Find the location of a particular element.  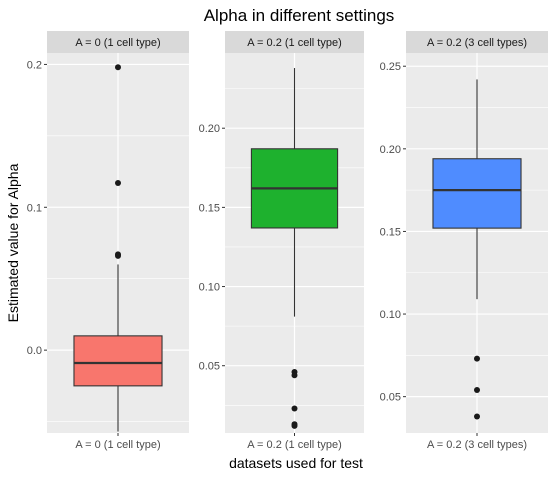

facet-strip-label: A = 0.2 (3 cell types) is located at coordinates (477, 43).